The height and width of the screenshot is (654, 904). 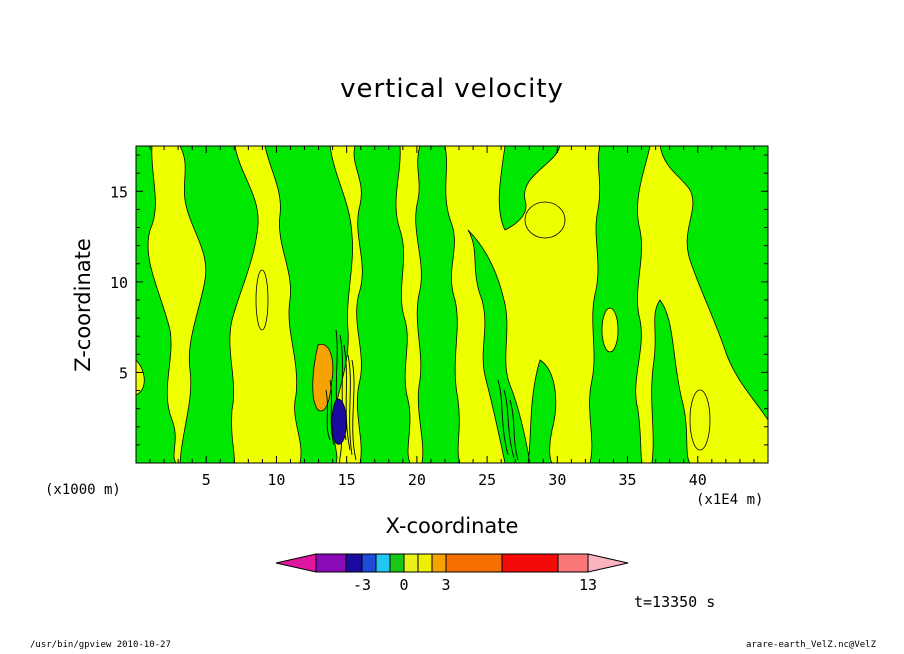 What do you see at coordinates (608, 563) in the screenshot?
I see `colorbar-arrow-high` at bounding box center [608, 563].